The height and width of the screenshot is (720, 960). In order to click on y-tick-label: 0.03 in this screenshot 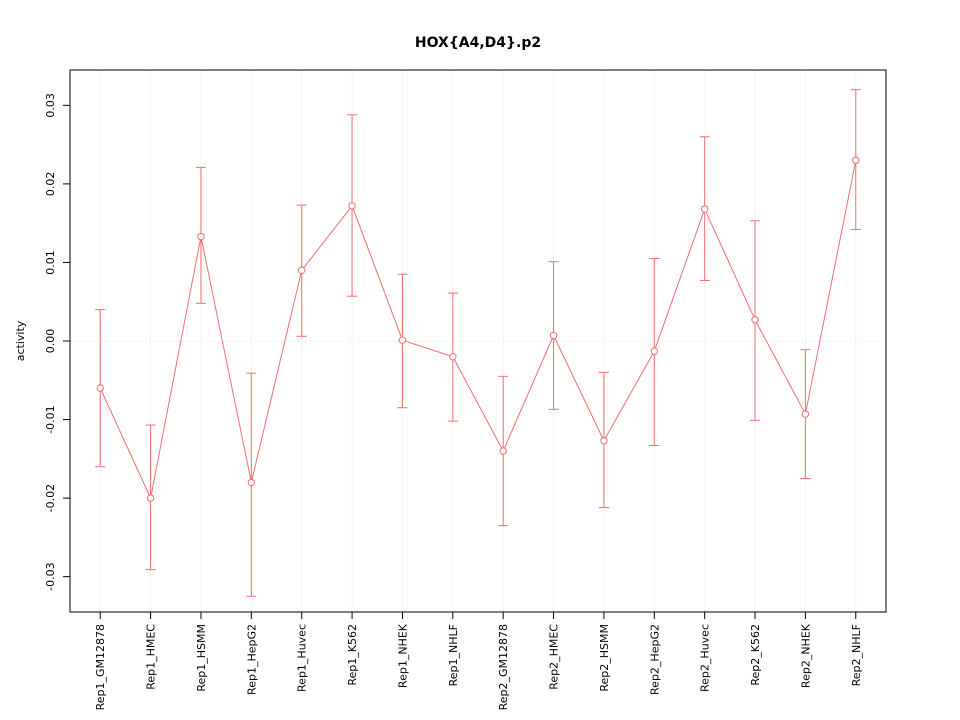, I will do `click(50, 105)`.